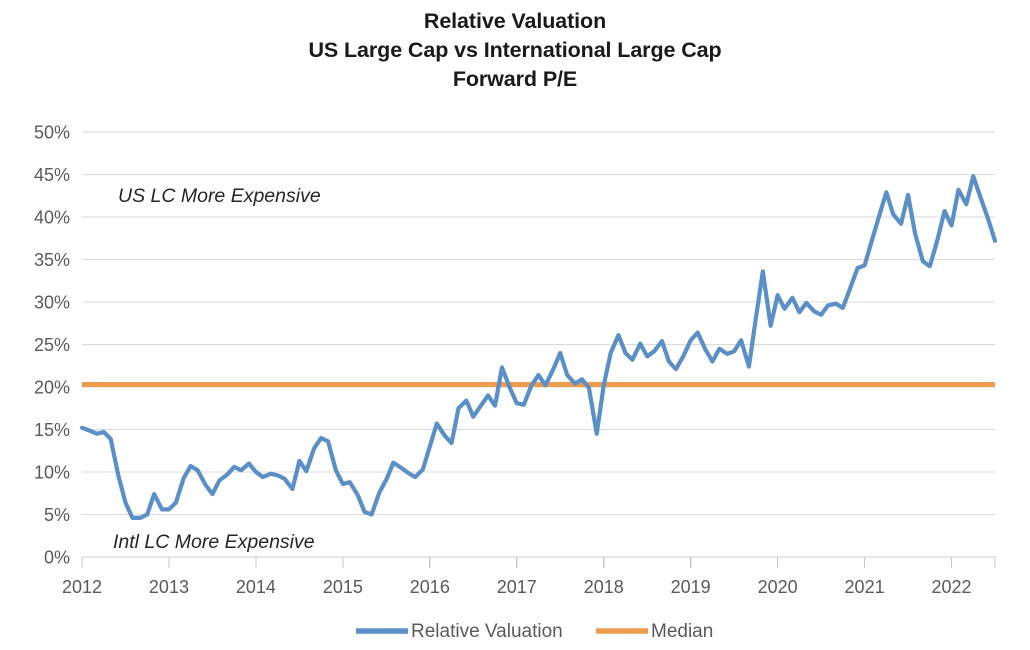 The height and width of the screenshot is (650, 1030). I want to click on chart-title-line-1: Relative Valuation, so click(515, 21).